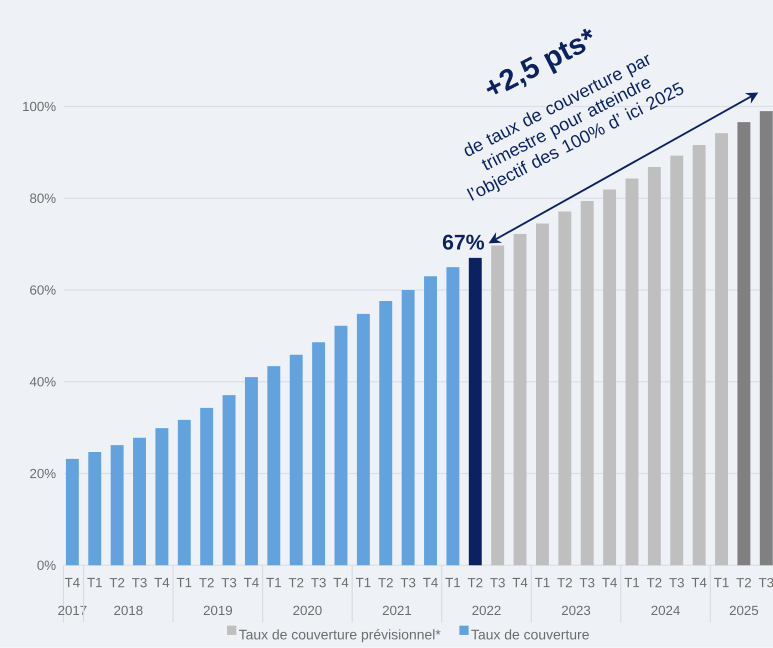 The image size is (773, 648). What do you see at coordinates (397, 611) in the screenshot?
I see `text: 2021` at bounding box center [397, 611].